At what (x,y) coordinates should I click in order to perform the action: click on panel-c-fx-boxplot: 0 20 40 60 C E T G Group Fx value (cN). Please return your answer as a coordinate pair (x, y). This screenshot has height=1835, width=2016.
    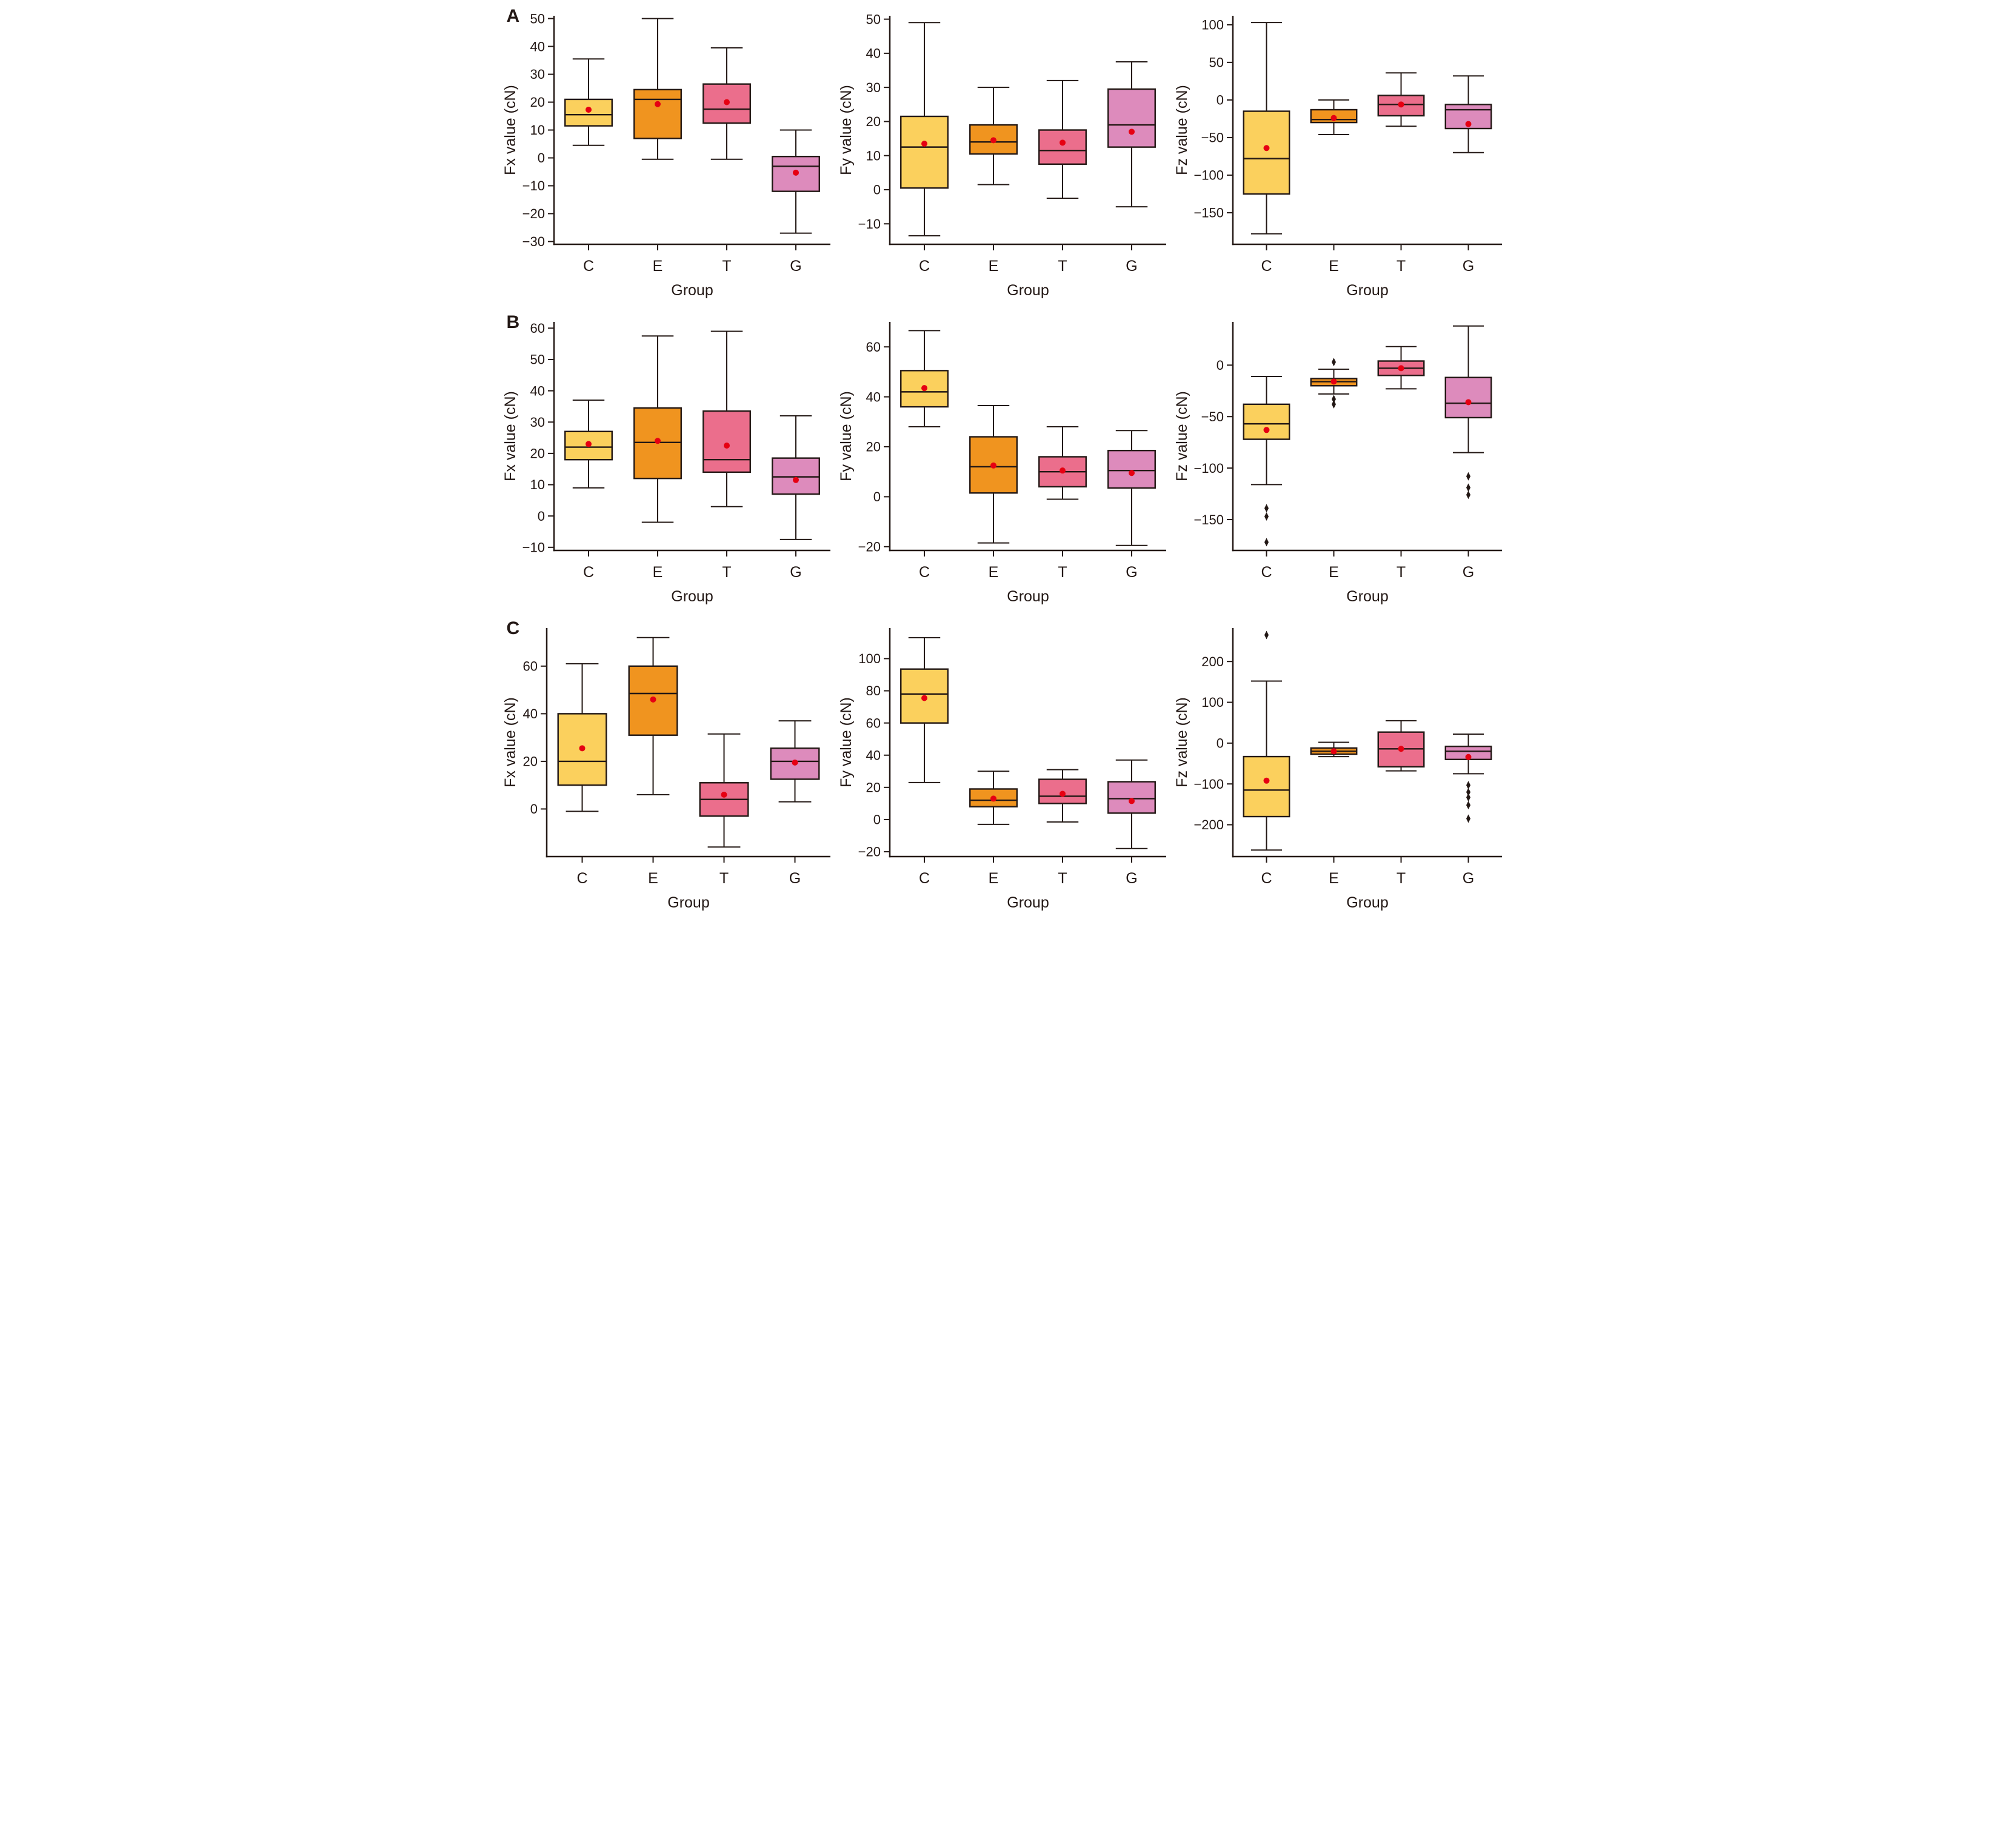
    Looking at the image, I should click on (667, 769).